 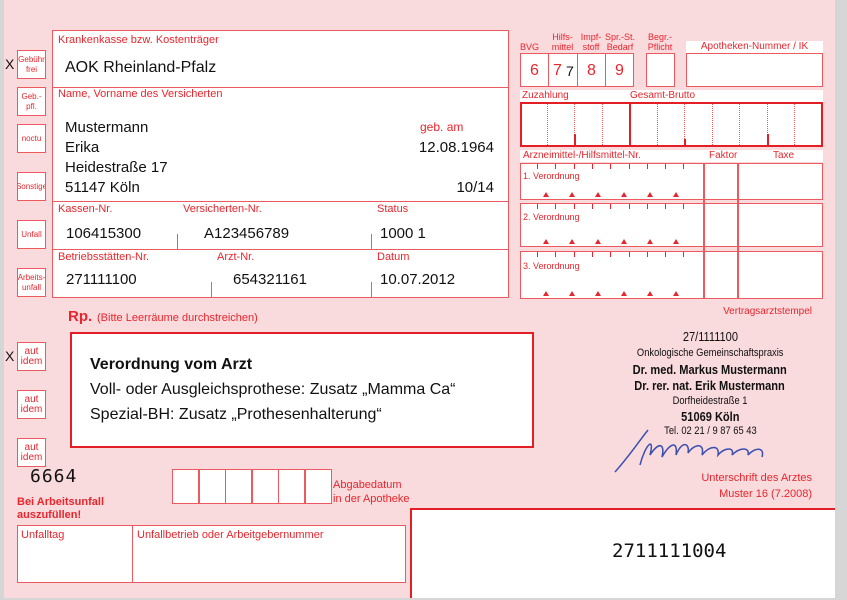 I want to click on patient-city: 51147 Köln, so click(x=102, y=187).